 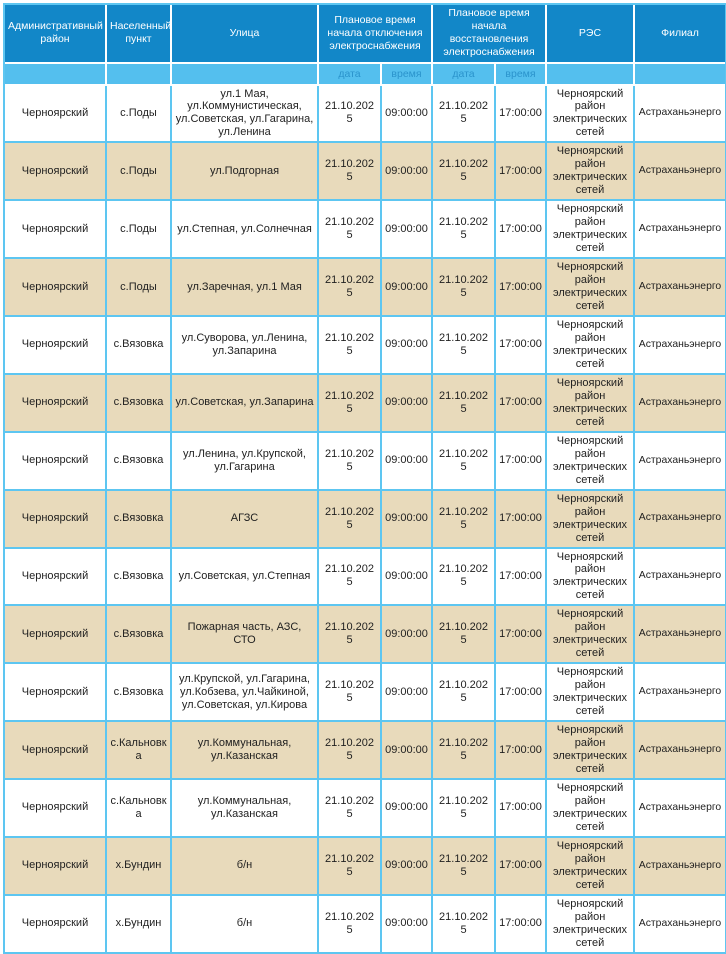 I want to click on column-header-street: Улица, so click(x=245, y=34).